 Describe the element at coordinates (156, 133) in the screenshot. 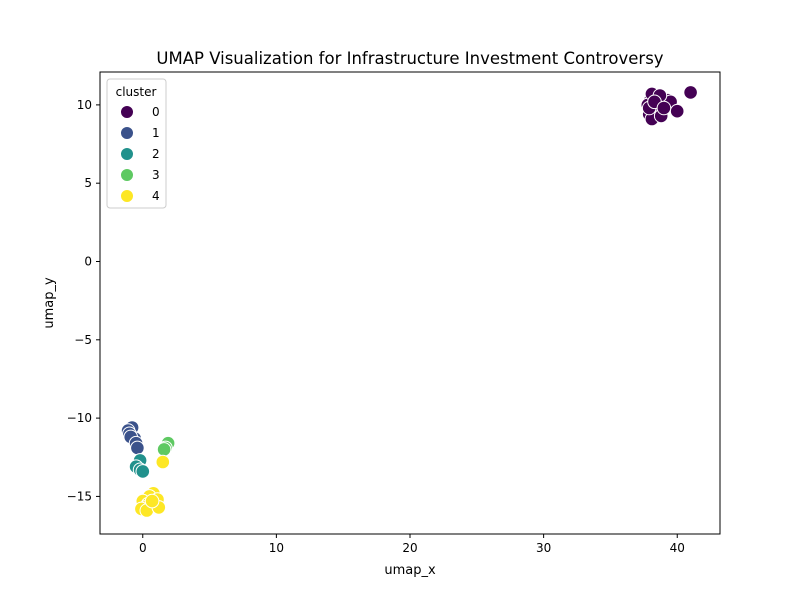

I see `legend-label-1: 1` at that location.